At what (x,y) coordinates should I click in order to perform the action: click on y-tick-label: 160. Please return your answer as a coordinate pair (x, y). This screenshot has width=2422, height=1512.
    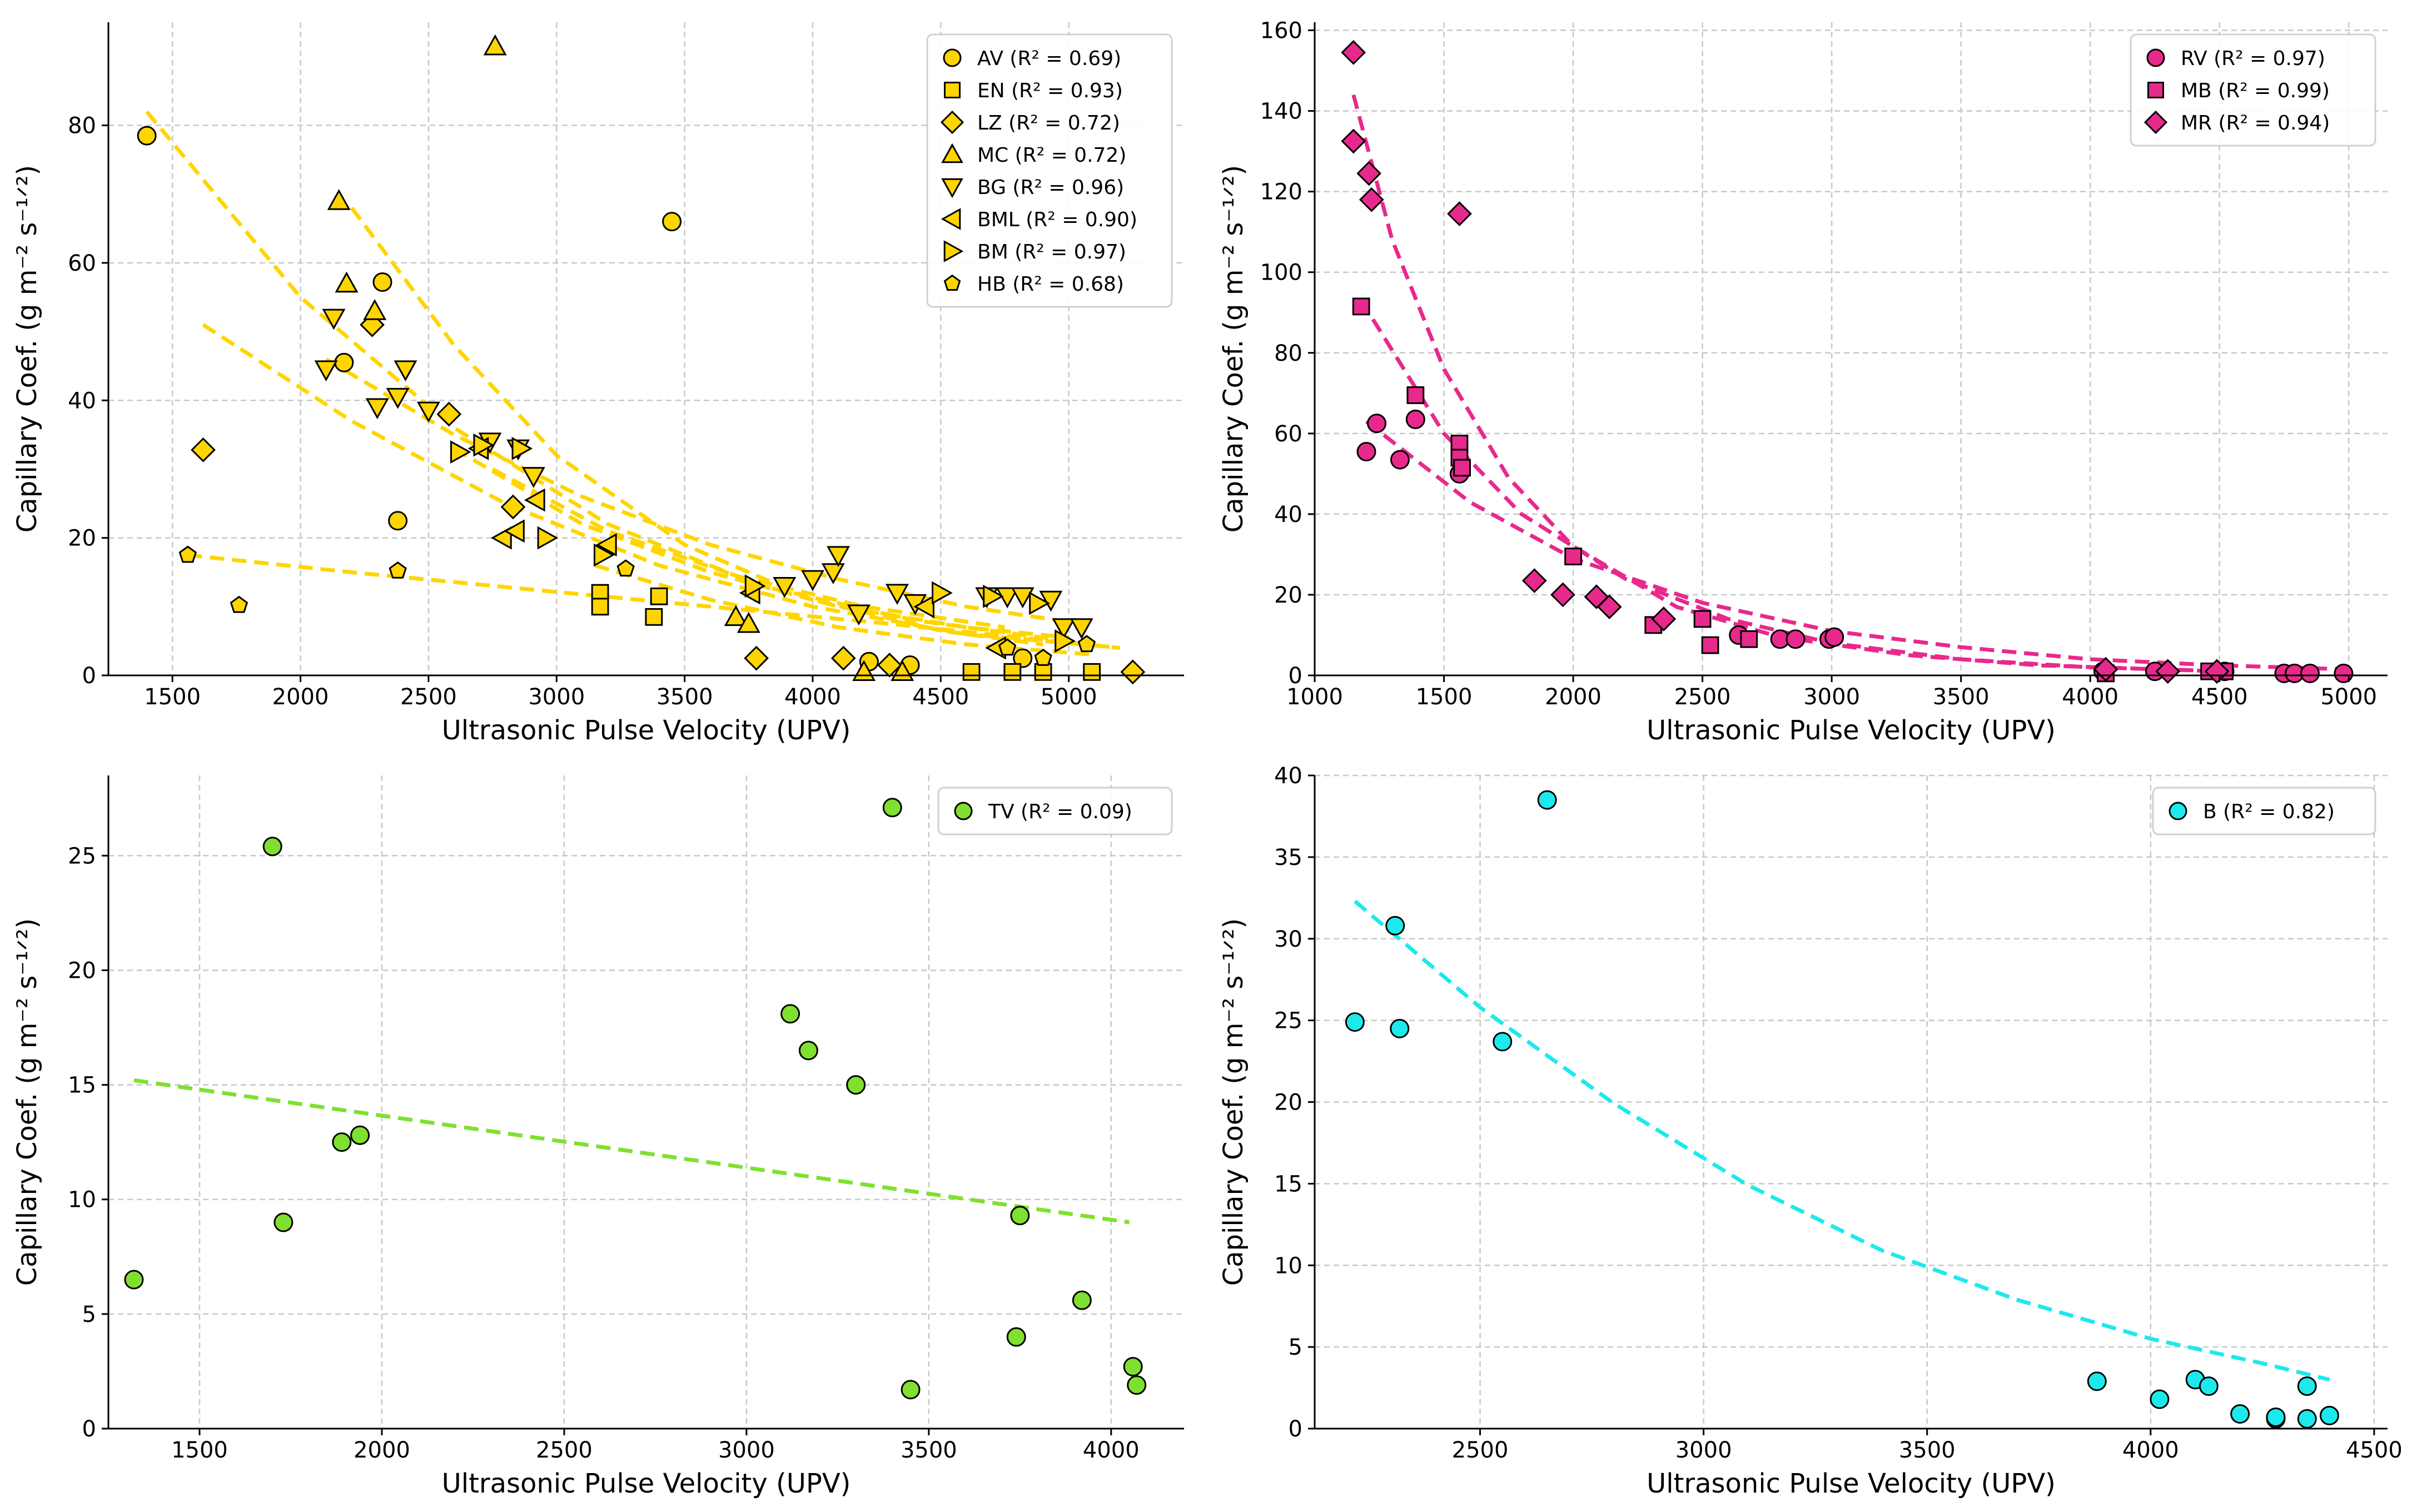
    Looking at the image, I should click on (1281, 31).